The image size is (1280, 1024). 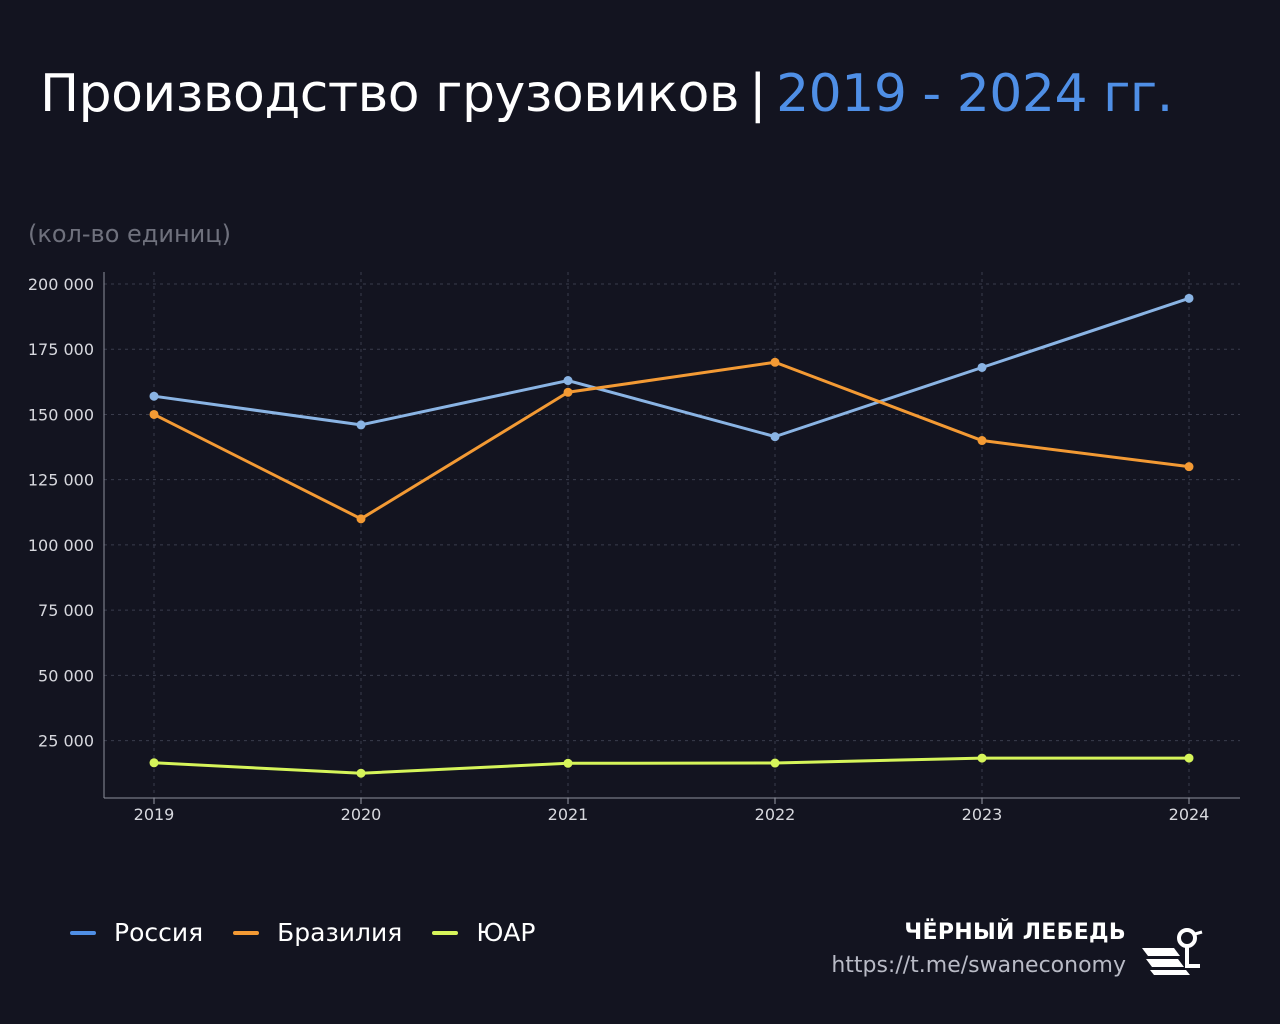 I want to click on brand-block: ЧЁРНЫЙ ЛЕБЕДЬ https://t.me/swaneconomy, so click(x=978, y=949).